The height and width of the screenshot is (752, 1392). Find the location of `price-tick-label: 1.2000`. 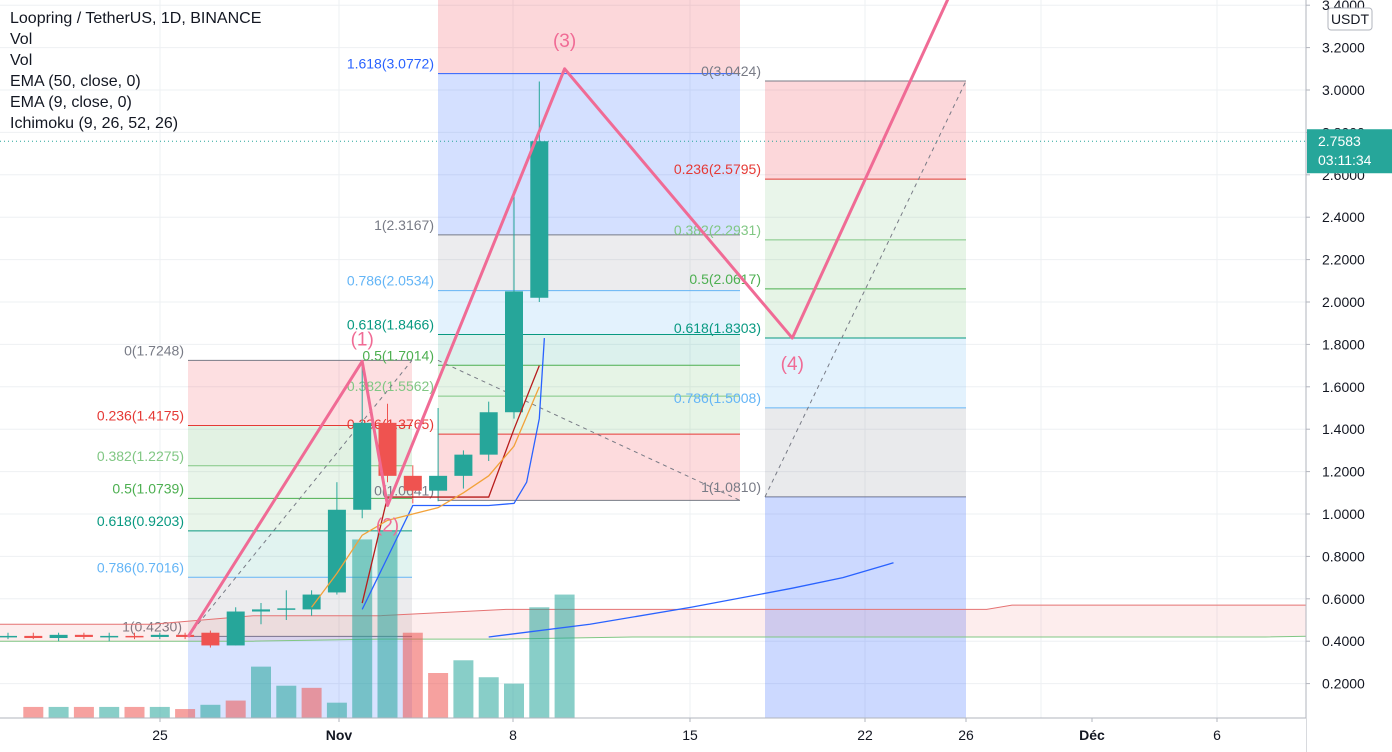

price-tick-label: 1.2000 is located at coordinates (1343, 472).